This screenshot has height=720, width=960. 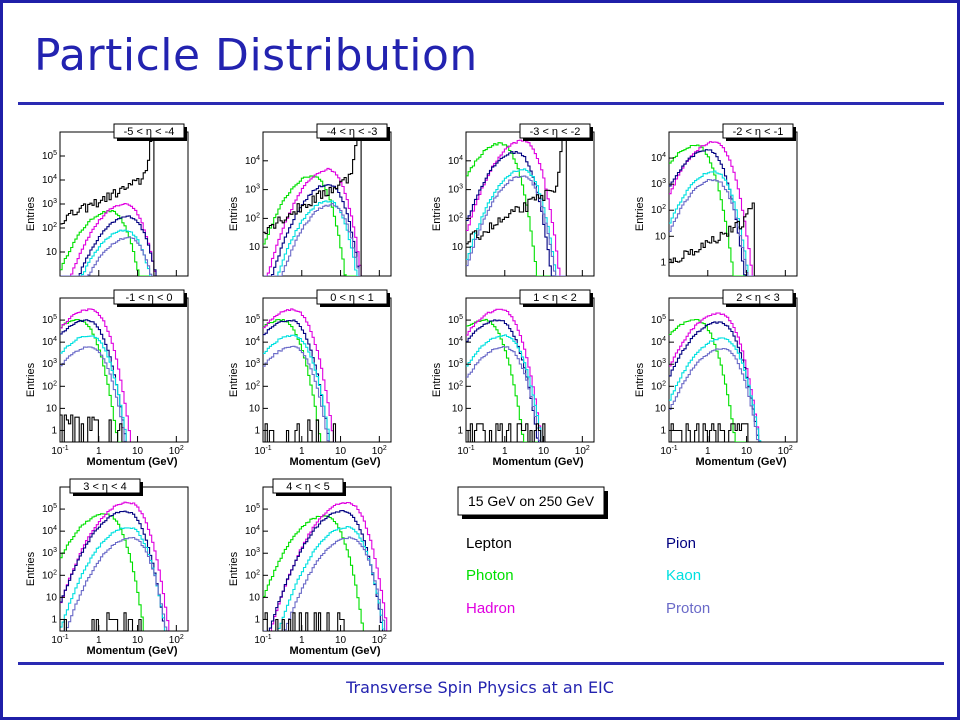 I want to click on title-rule, so click(x=481, y=103).